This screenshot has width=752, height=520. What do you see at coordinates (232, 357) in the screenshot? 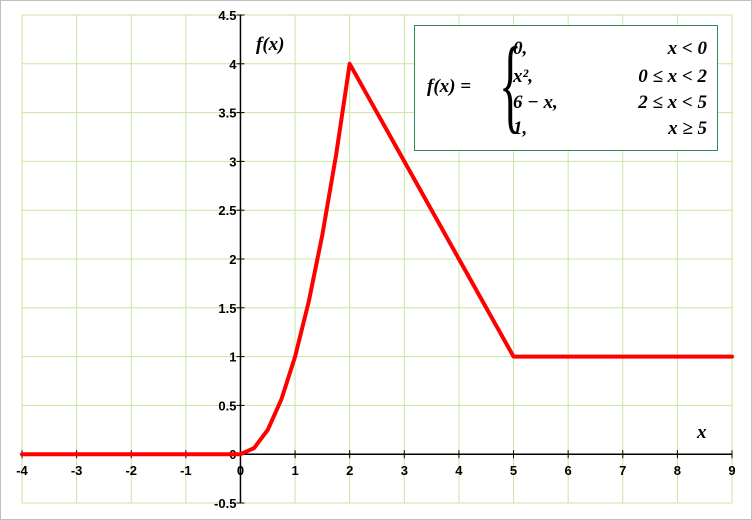
I see `y-tick-label: 1` at bounding box center [232, 357].